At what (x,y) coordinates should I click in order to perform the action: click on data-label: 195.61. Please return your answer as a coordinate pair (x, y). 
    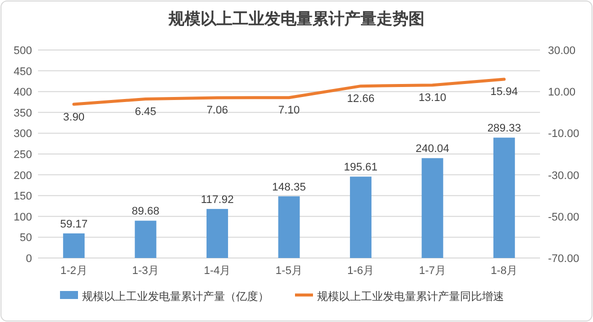
    Looking at the image, I should click on (361, 168).